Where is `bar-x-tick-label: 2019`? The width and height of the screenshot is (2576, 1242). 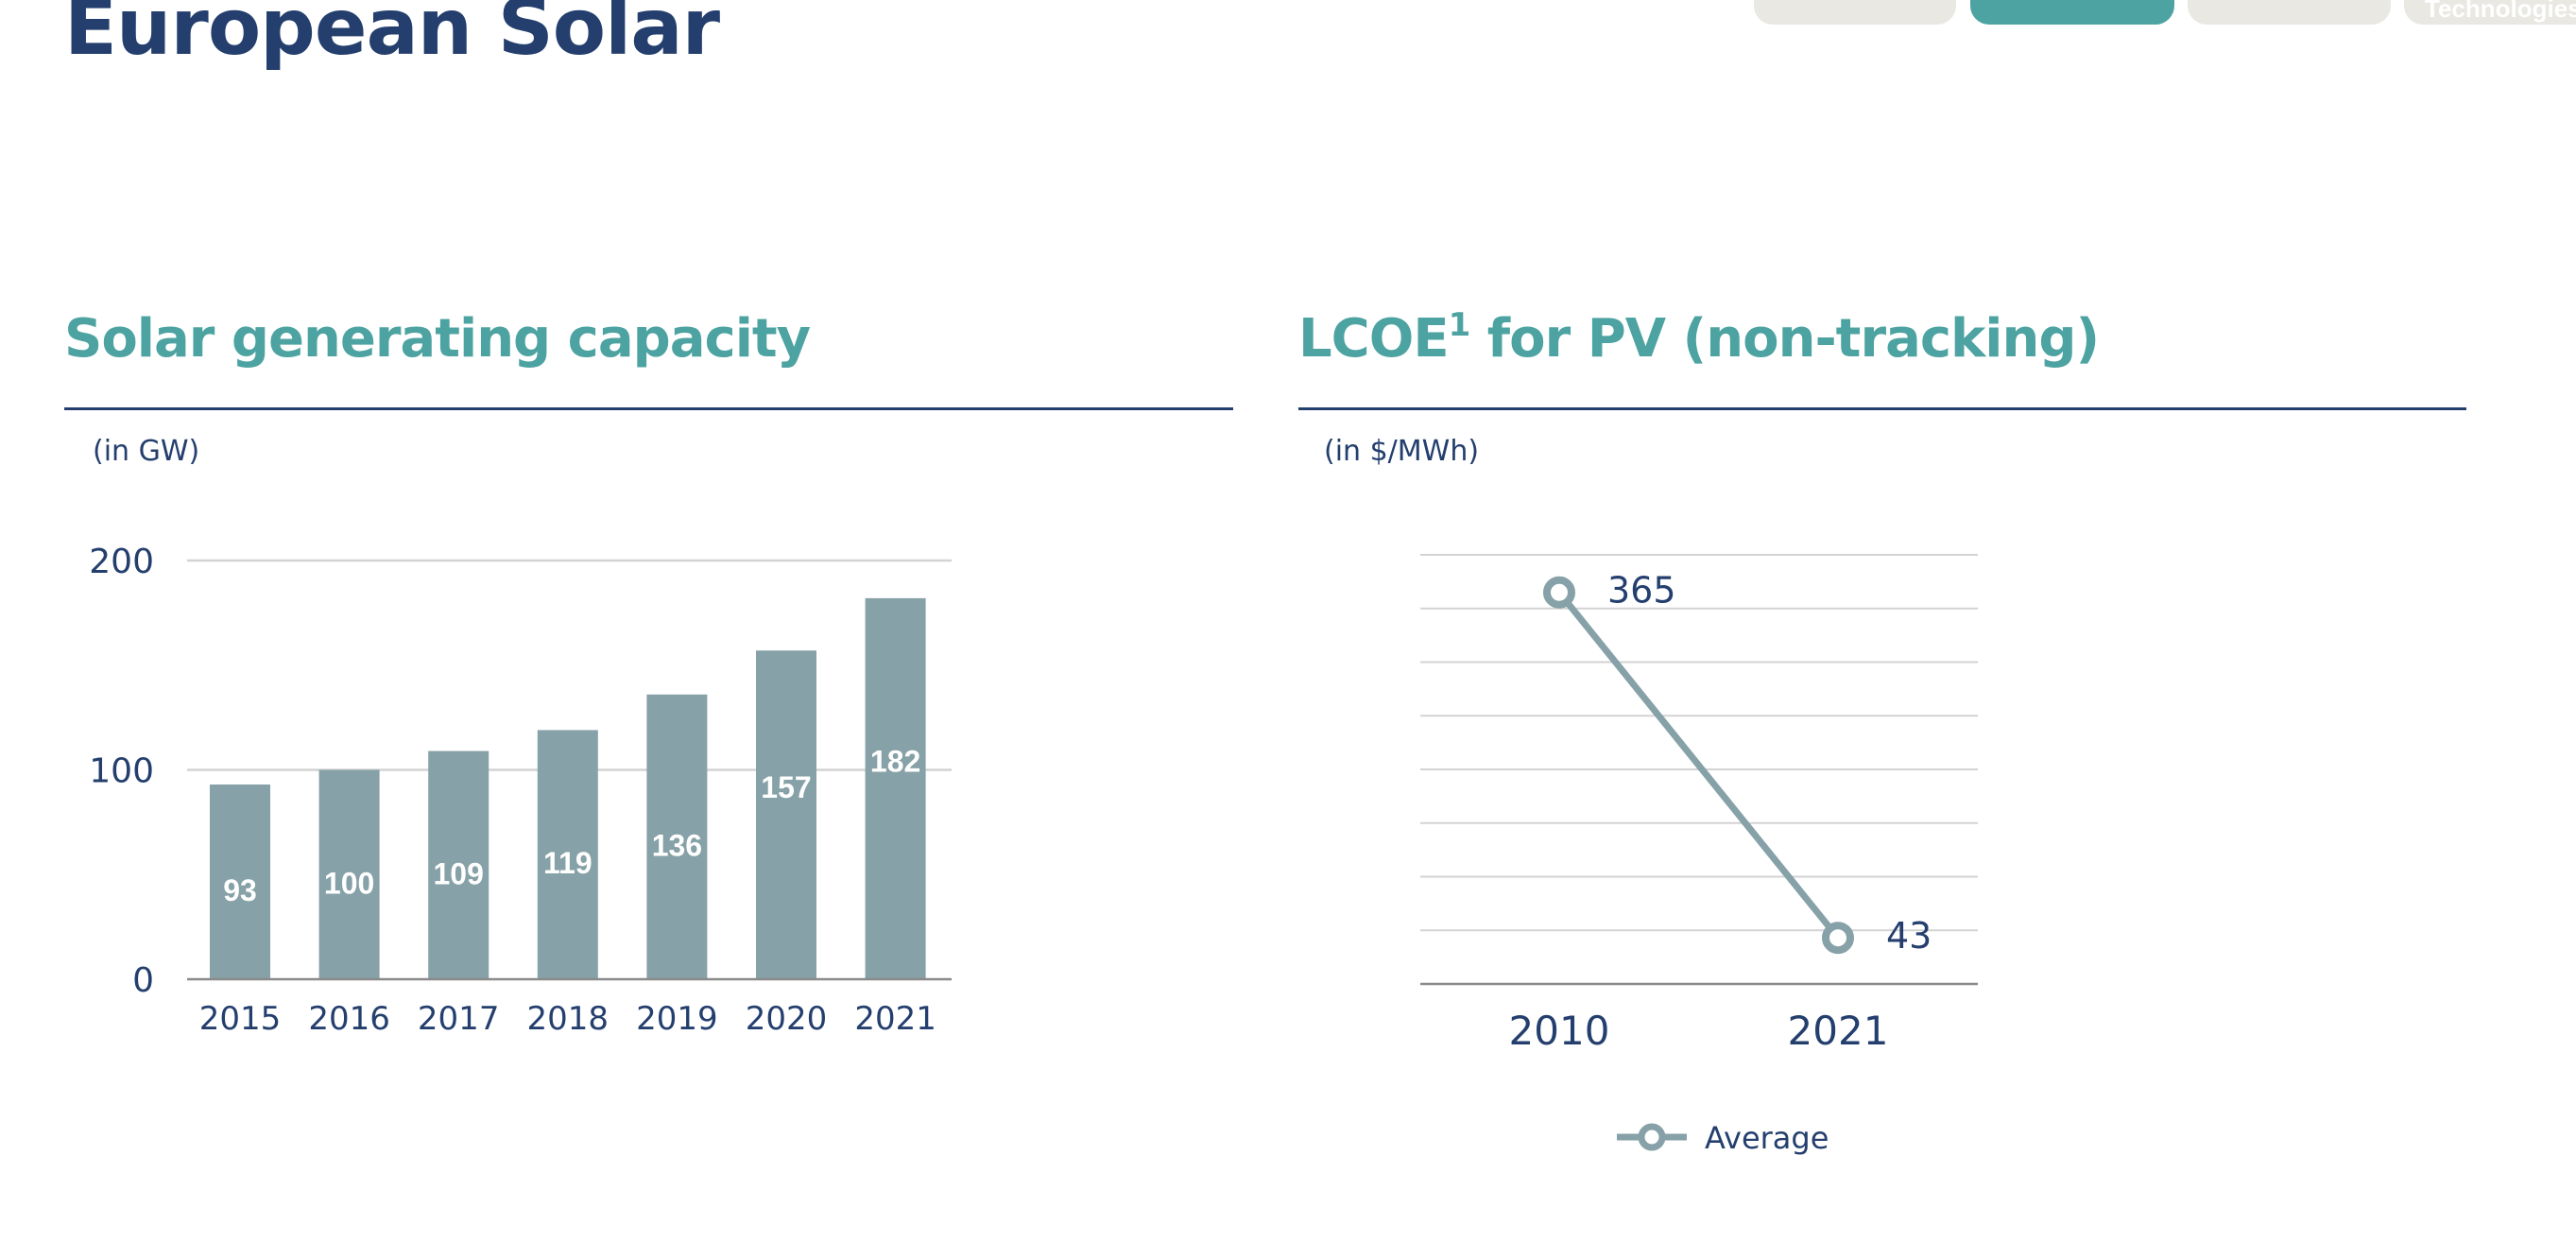 bar-x-tick-label: 2019 is located at coordinates (677, 1019).